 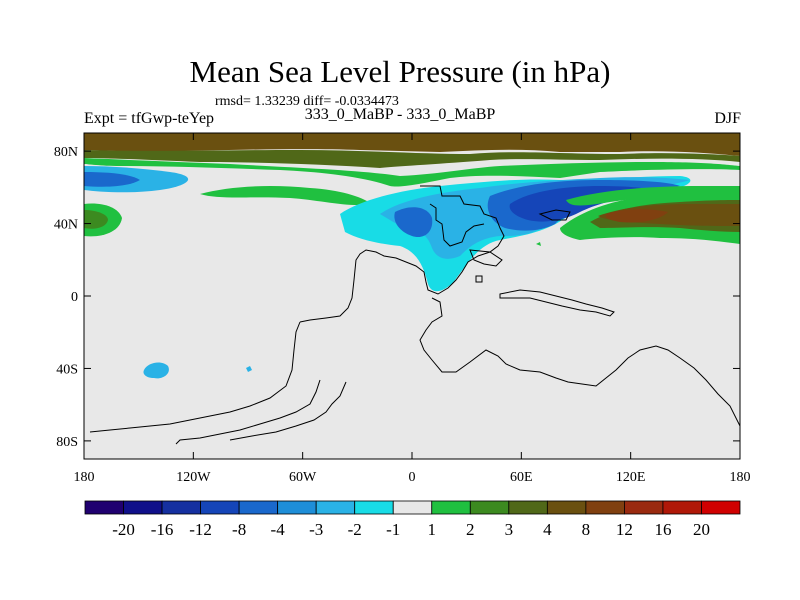 What do you see at coordinates (547, 529) in the screenshot?
I see `colorbar-label: 4` at bounding box center [547, 529].